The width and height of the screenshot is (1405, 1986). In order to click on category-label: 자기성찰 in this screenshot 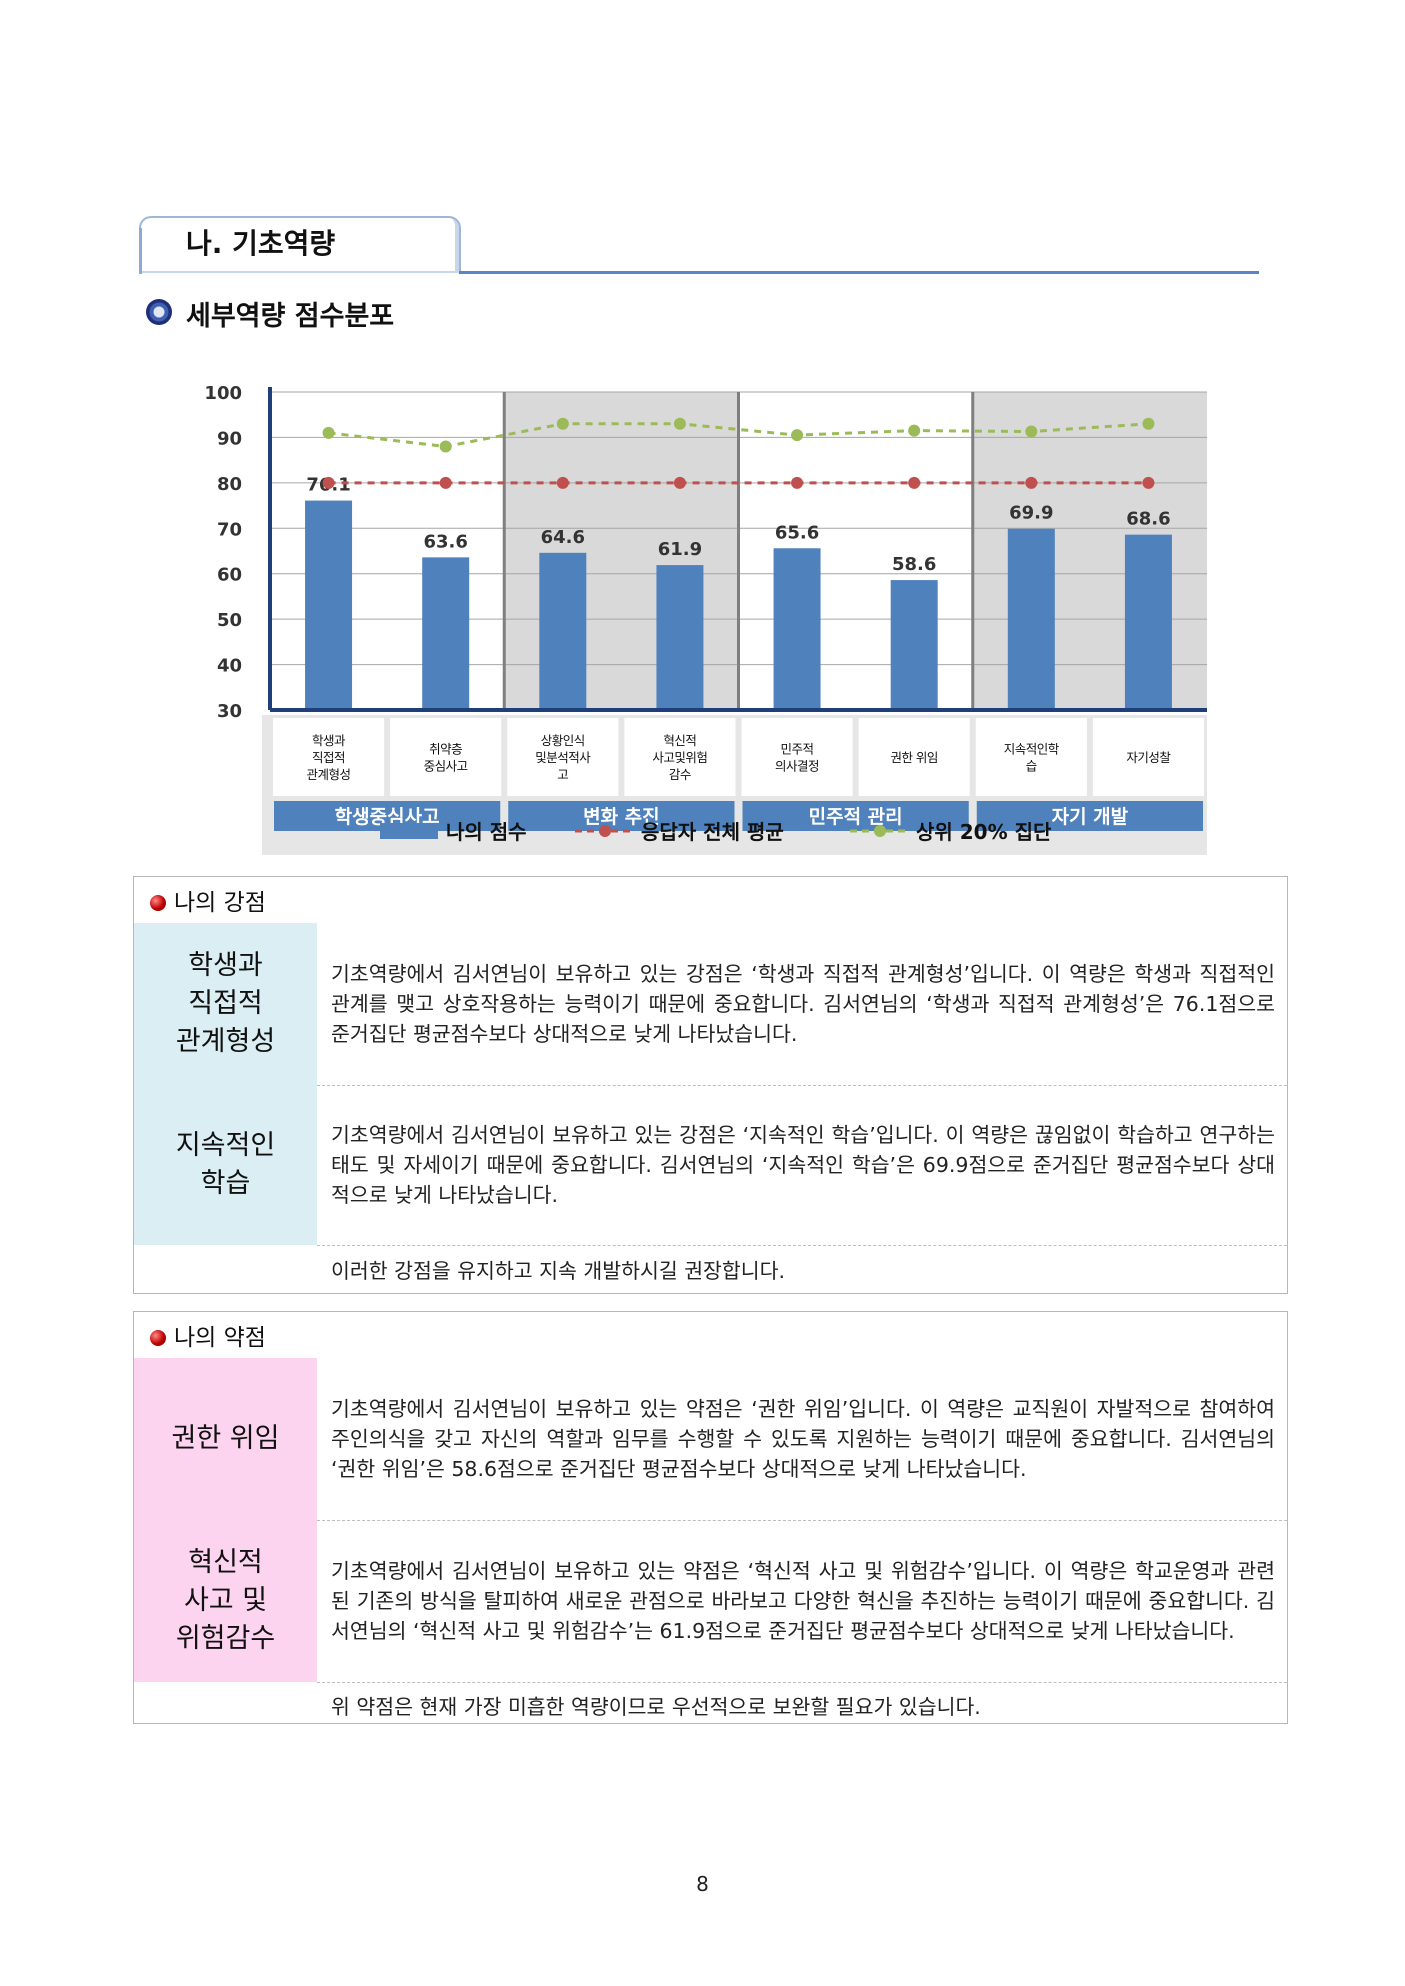, I will do `click(1148, 757)`.